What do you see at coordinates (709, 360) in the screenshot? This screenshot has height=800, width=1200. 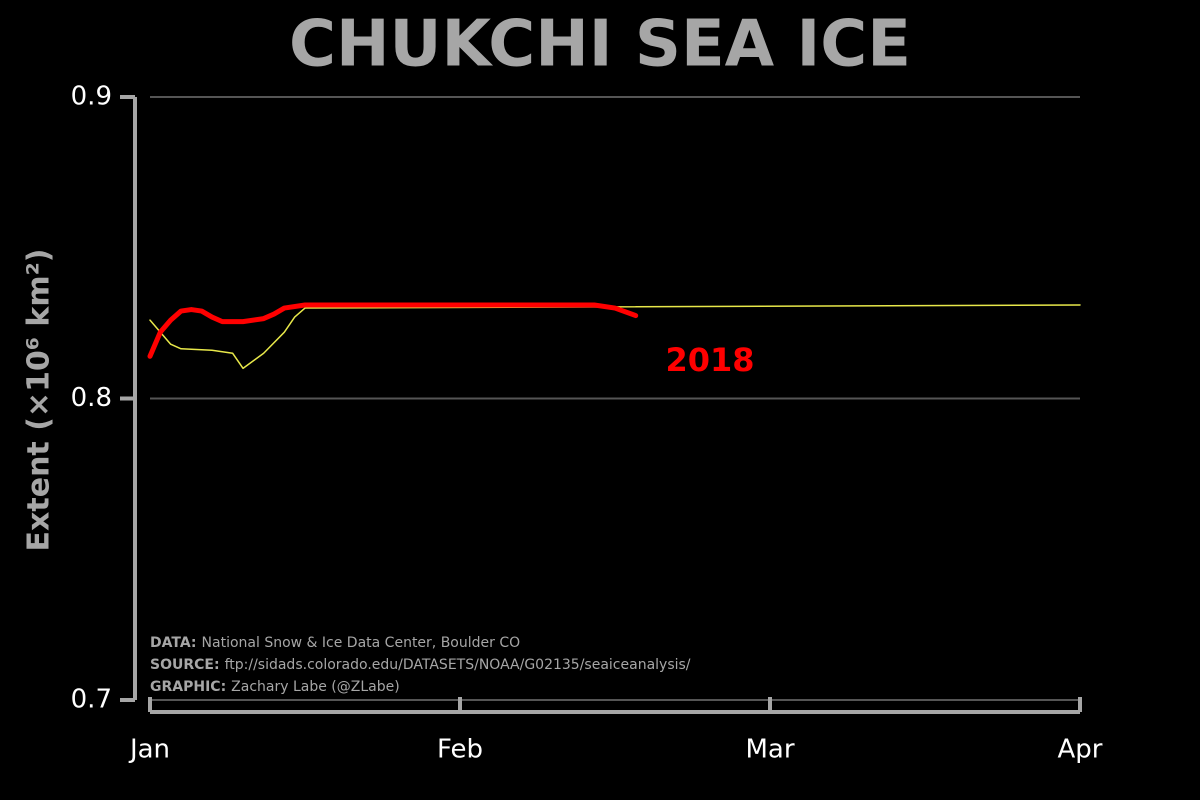 I see `annotation: 2018` at bounding box center [709, 360].